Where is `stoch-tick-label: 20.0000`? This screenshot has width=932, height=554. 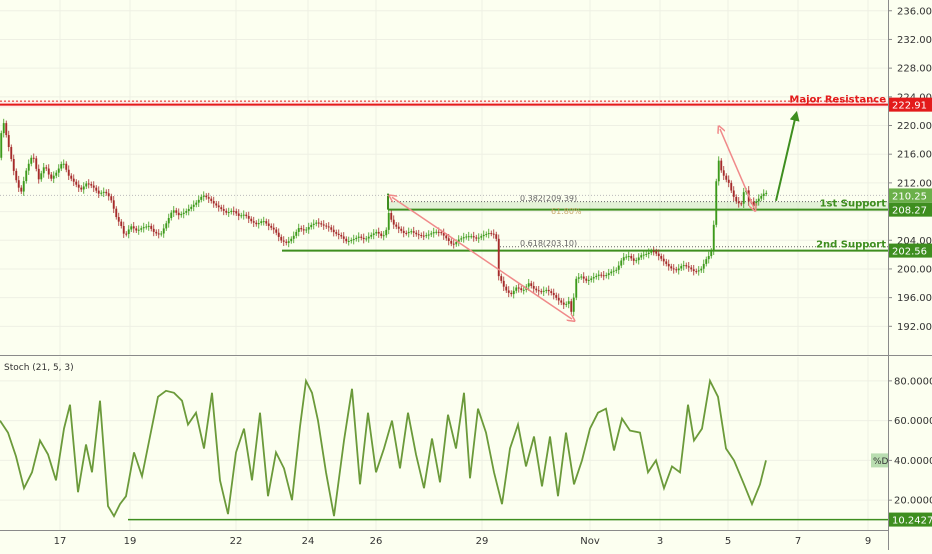 stoch-tick-label: 20.0000 is located at coordinates (913, 501).